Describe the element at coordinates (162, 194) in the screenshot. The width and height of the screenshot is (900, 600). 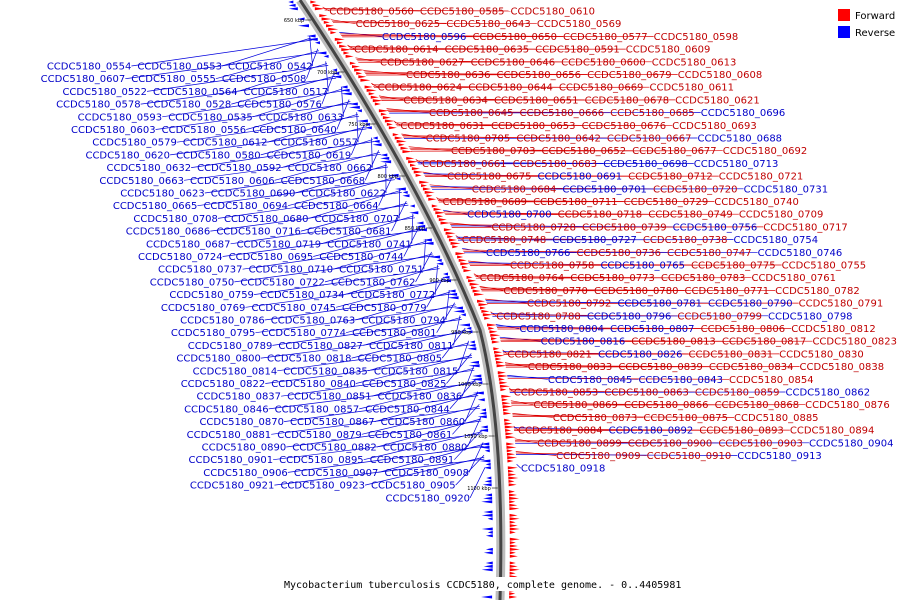
I see `gene-label: CCDC5180_0623` at that location.